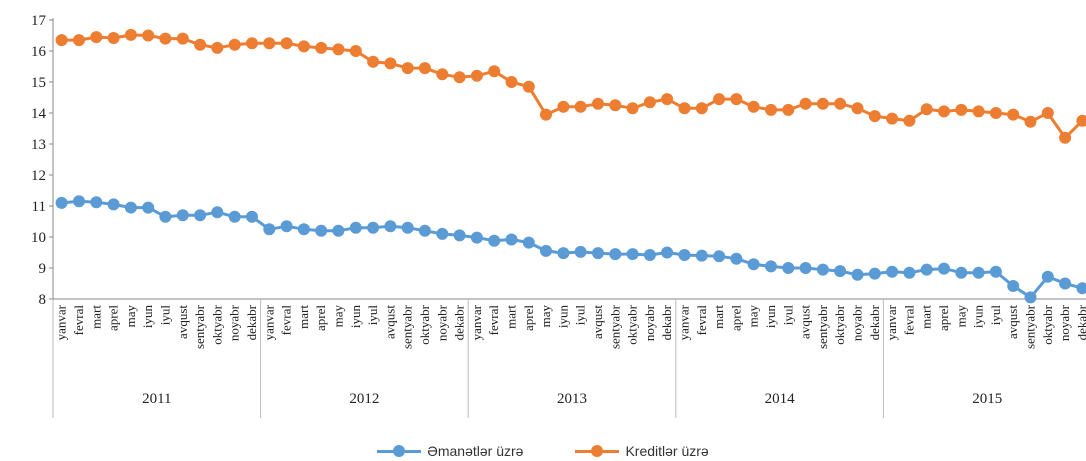  I want to click on y-tick-label: 9, so click(43, 269).